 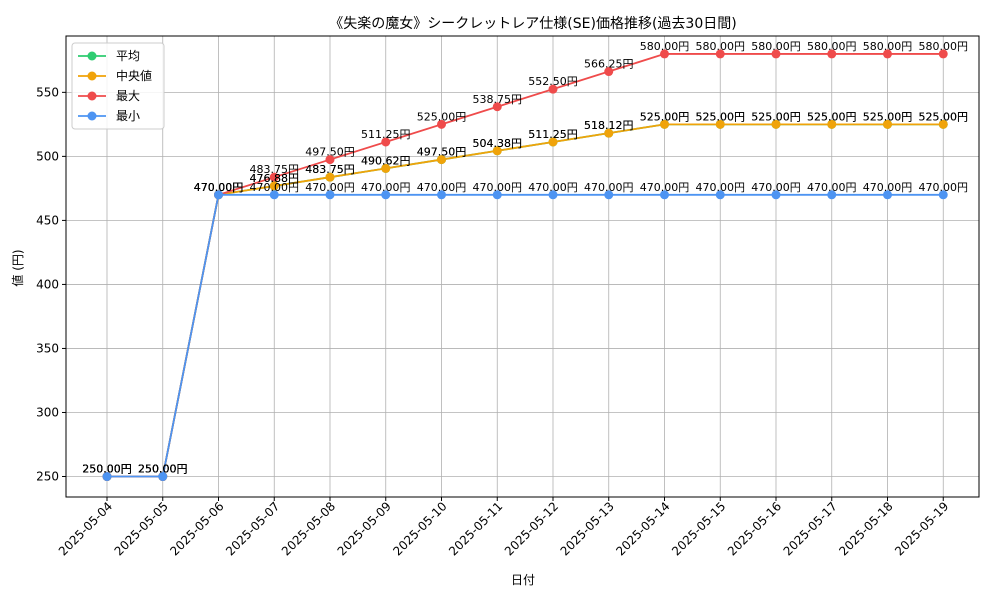 What do you see at coordinates (141, 528) in the screenshot?
I see `x-tick-label: 2025-05-05` at bounding box center [141, 528].